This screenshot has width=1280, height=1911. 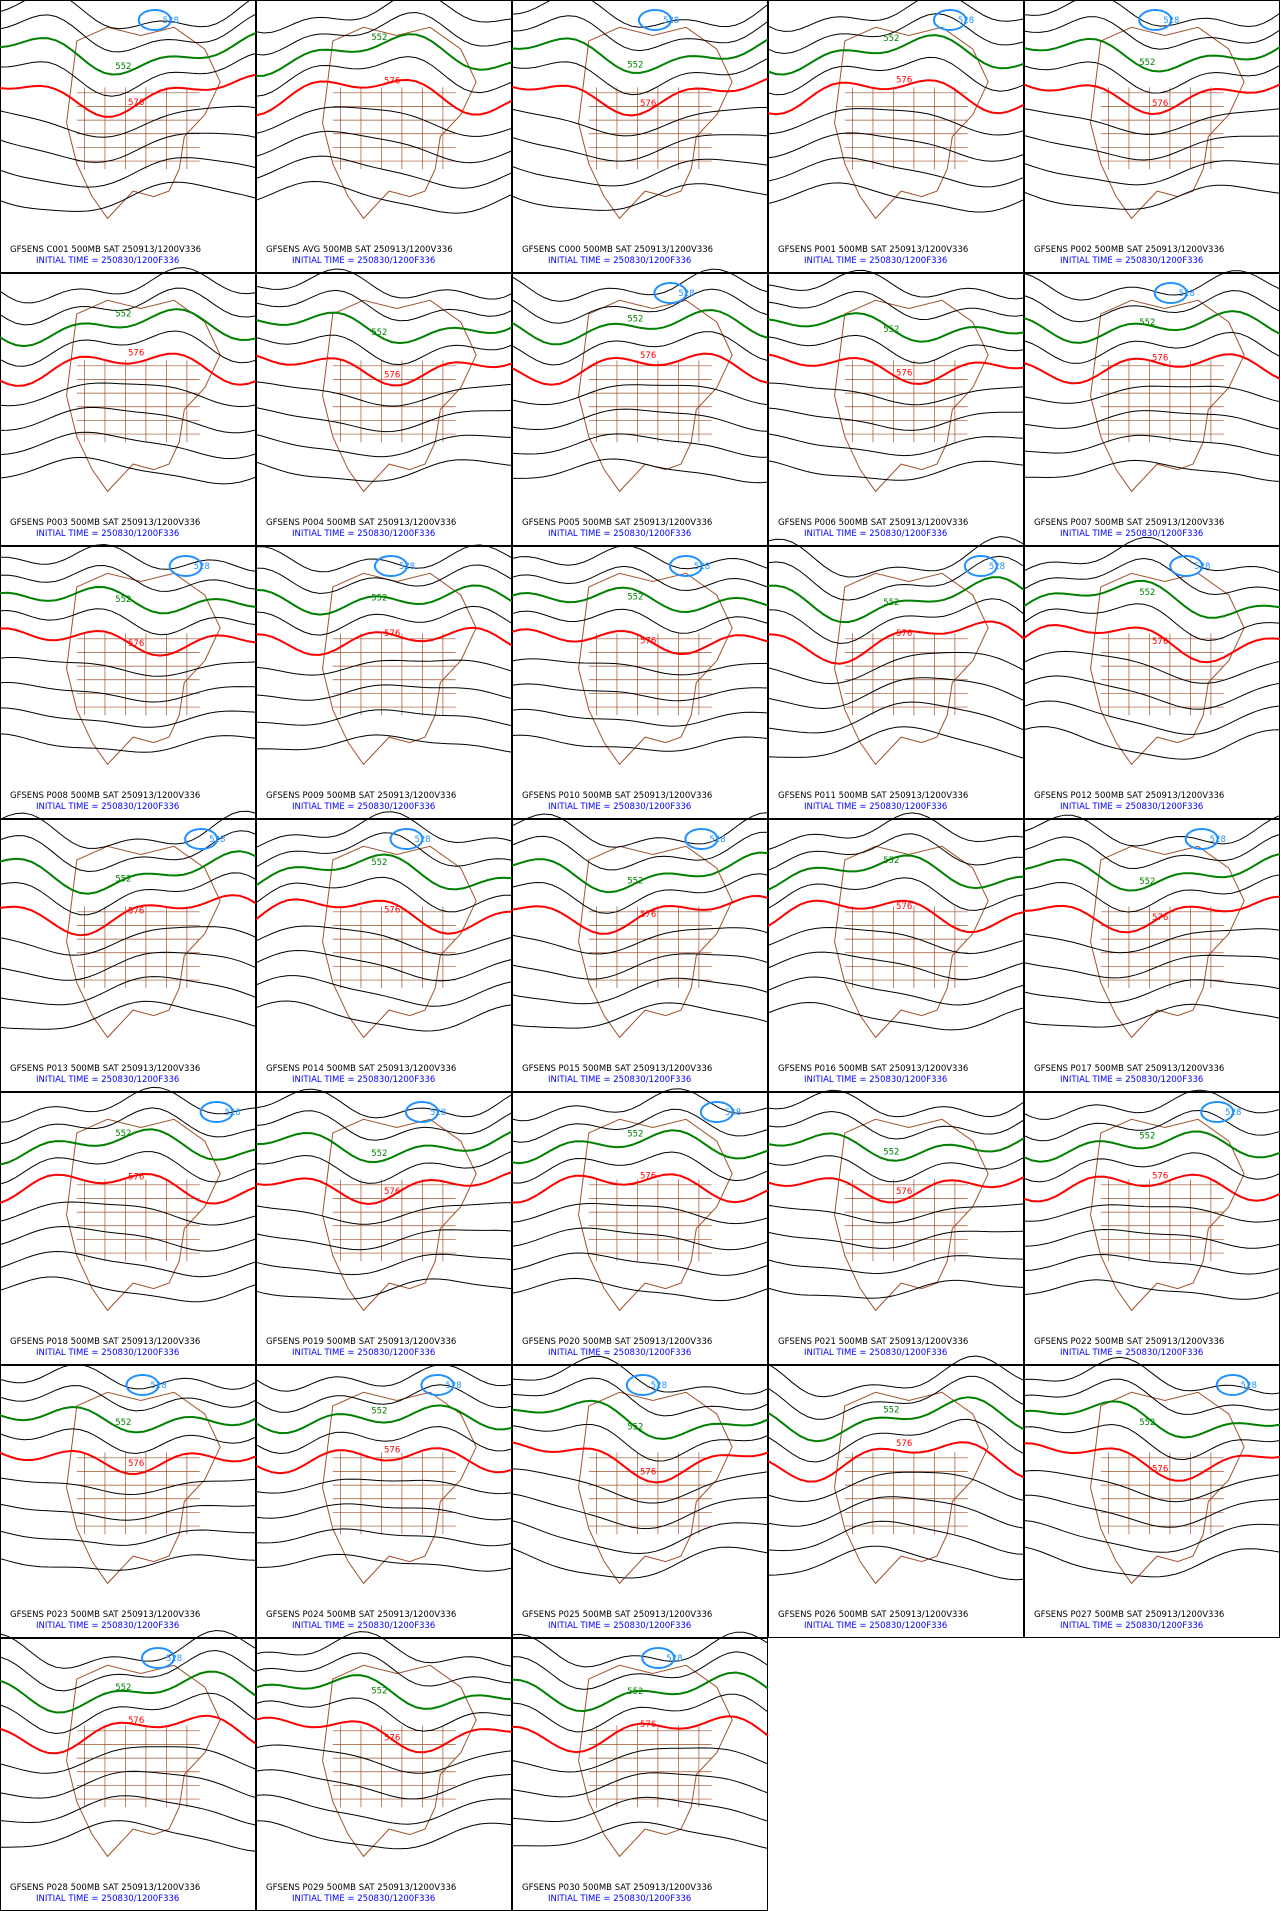 I want to click on panel-title: GFSENS P014 500MB SAT 250913/1200V336, so click(x=361, y=1069).